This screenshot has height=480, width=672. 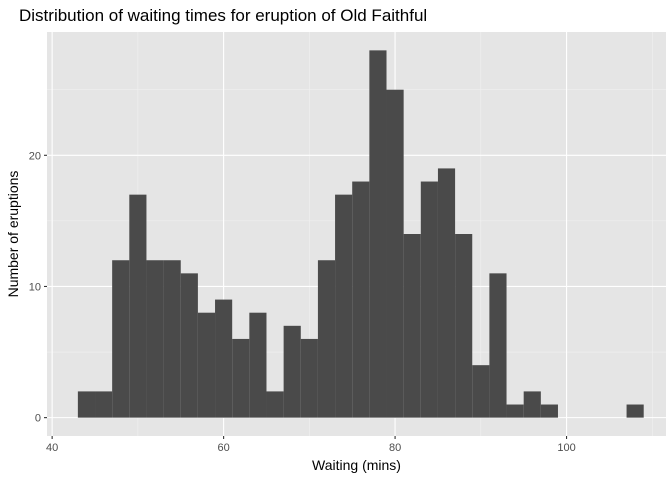 What do you see at coordinates (311, 445) in the screenshot?
I see `x-axis: 40 60 80 100` at bounding box center [311, 445].